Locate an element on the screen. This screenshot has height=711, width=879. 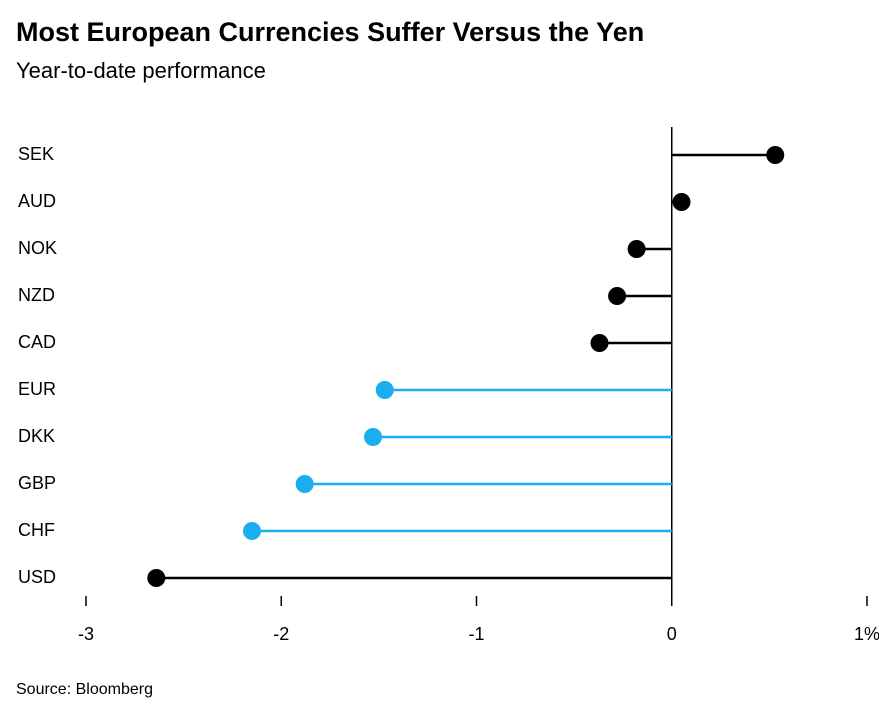
x-tick-label: -1 is located at coordinates (476, 634).